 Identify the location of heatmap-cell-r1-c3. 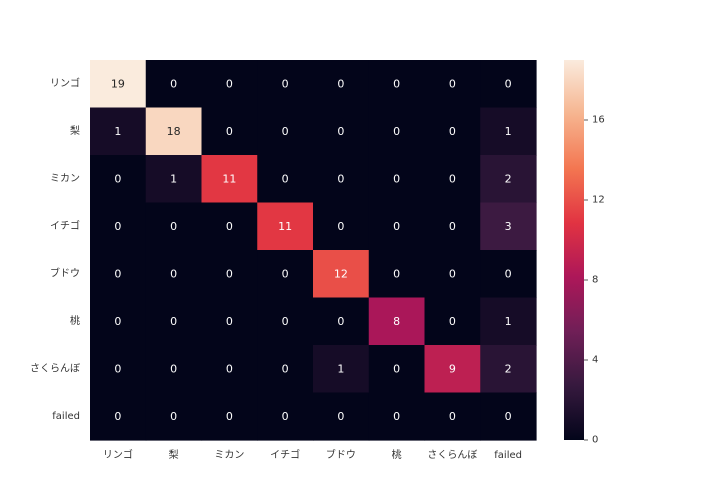
(285, 131).